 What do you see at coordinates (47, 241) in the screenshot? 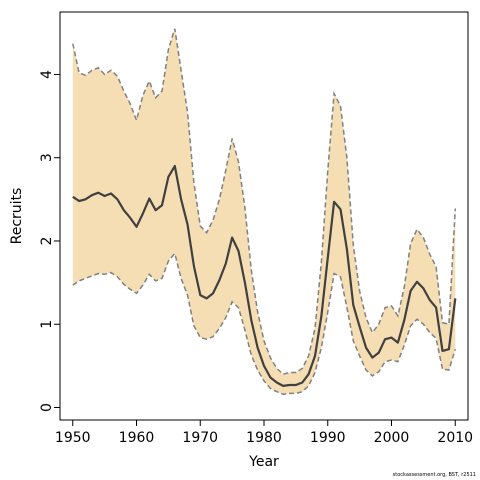
I see `y-tick-label: 2` at bounding box center [47, 241].